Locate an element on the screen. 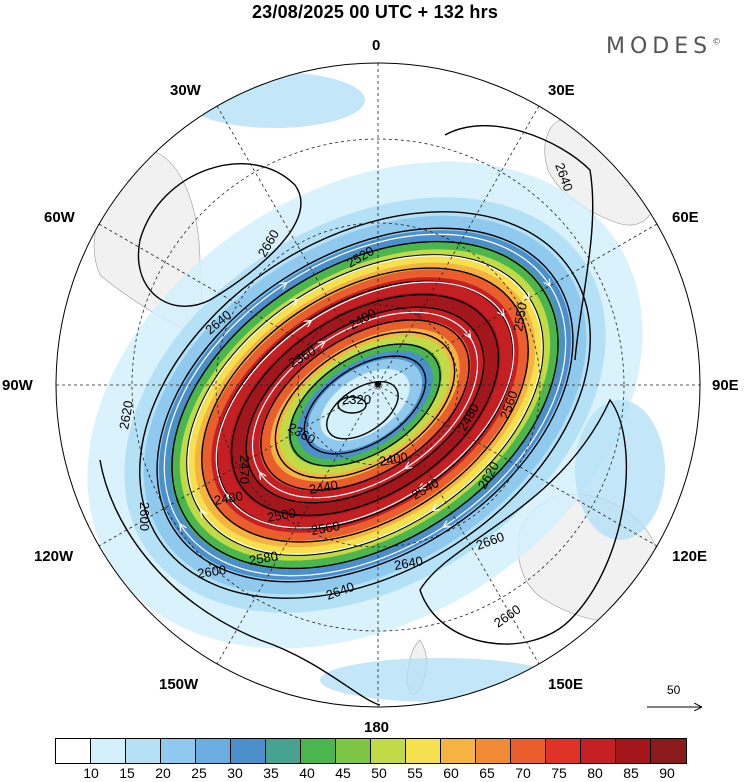 The image size is (750, 782). colorbar is located at coordinates (371, 751).